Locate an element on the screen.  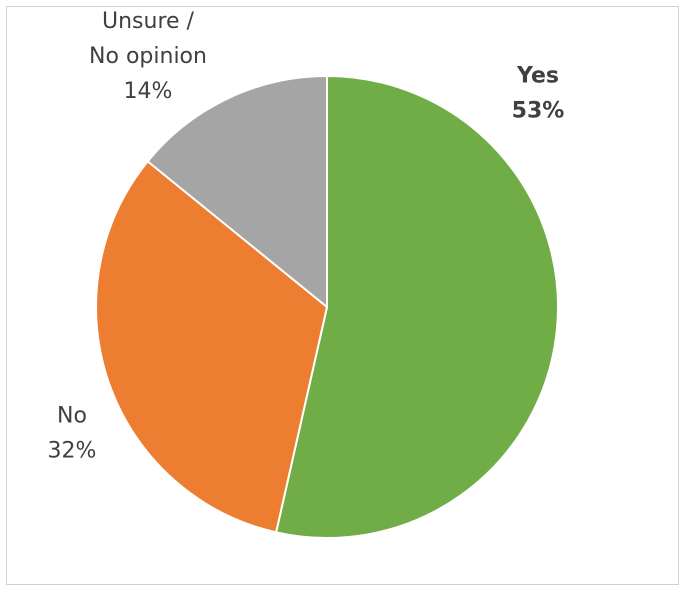
pie-label-no: No 32% is located at coordinates (72, 434).